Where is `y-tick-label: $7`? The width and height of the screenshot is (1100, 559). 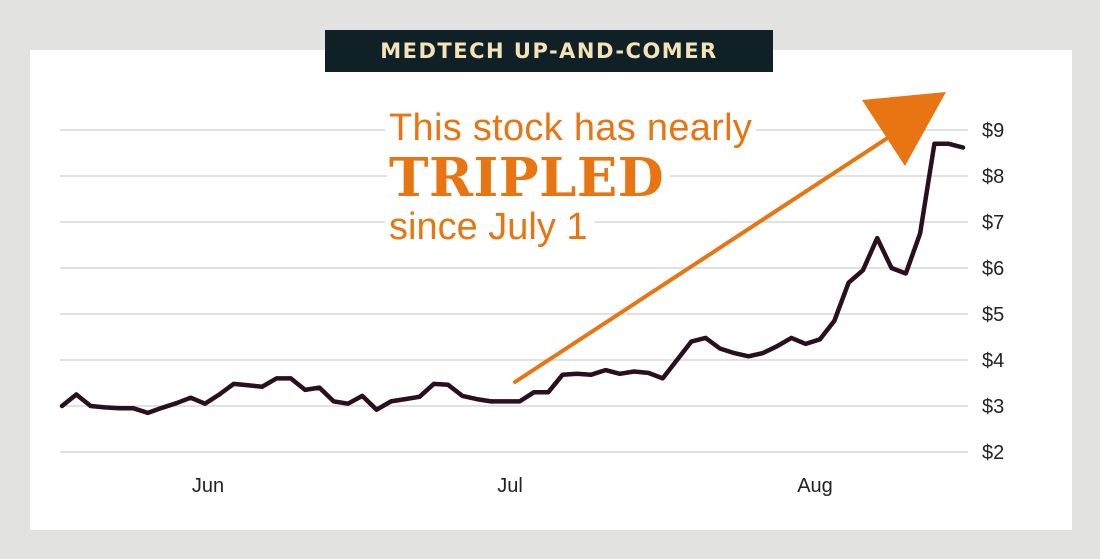
y-tick-label: $7 is located at coordinates (993, 223).